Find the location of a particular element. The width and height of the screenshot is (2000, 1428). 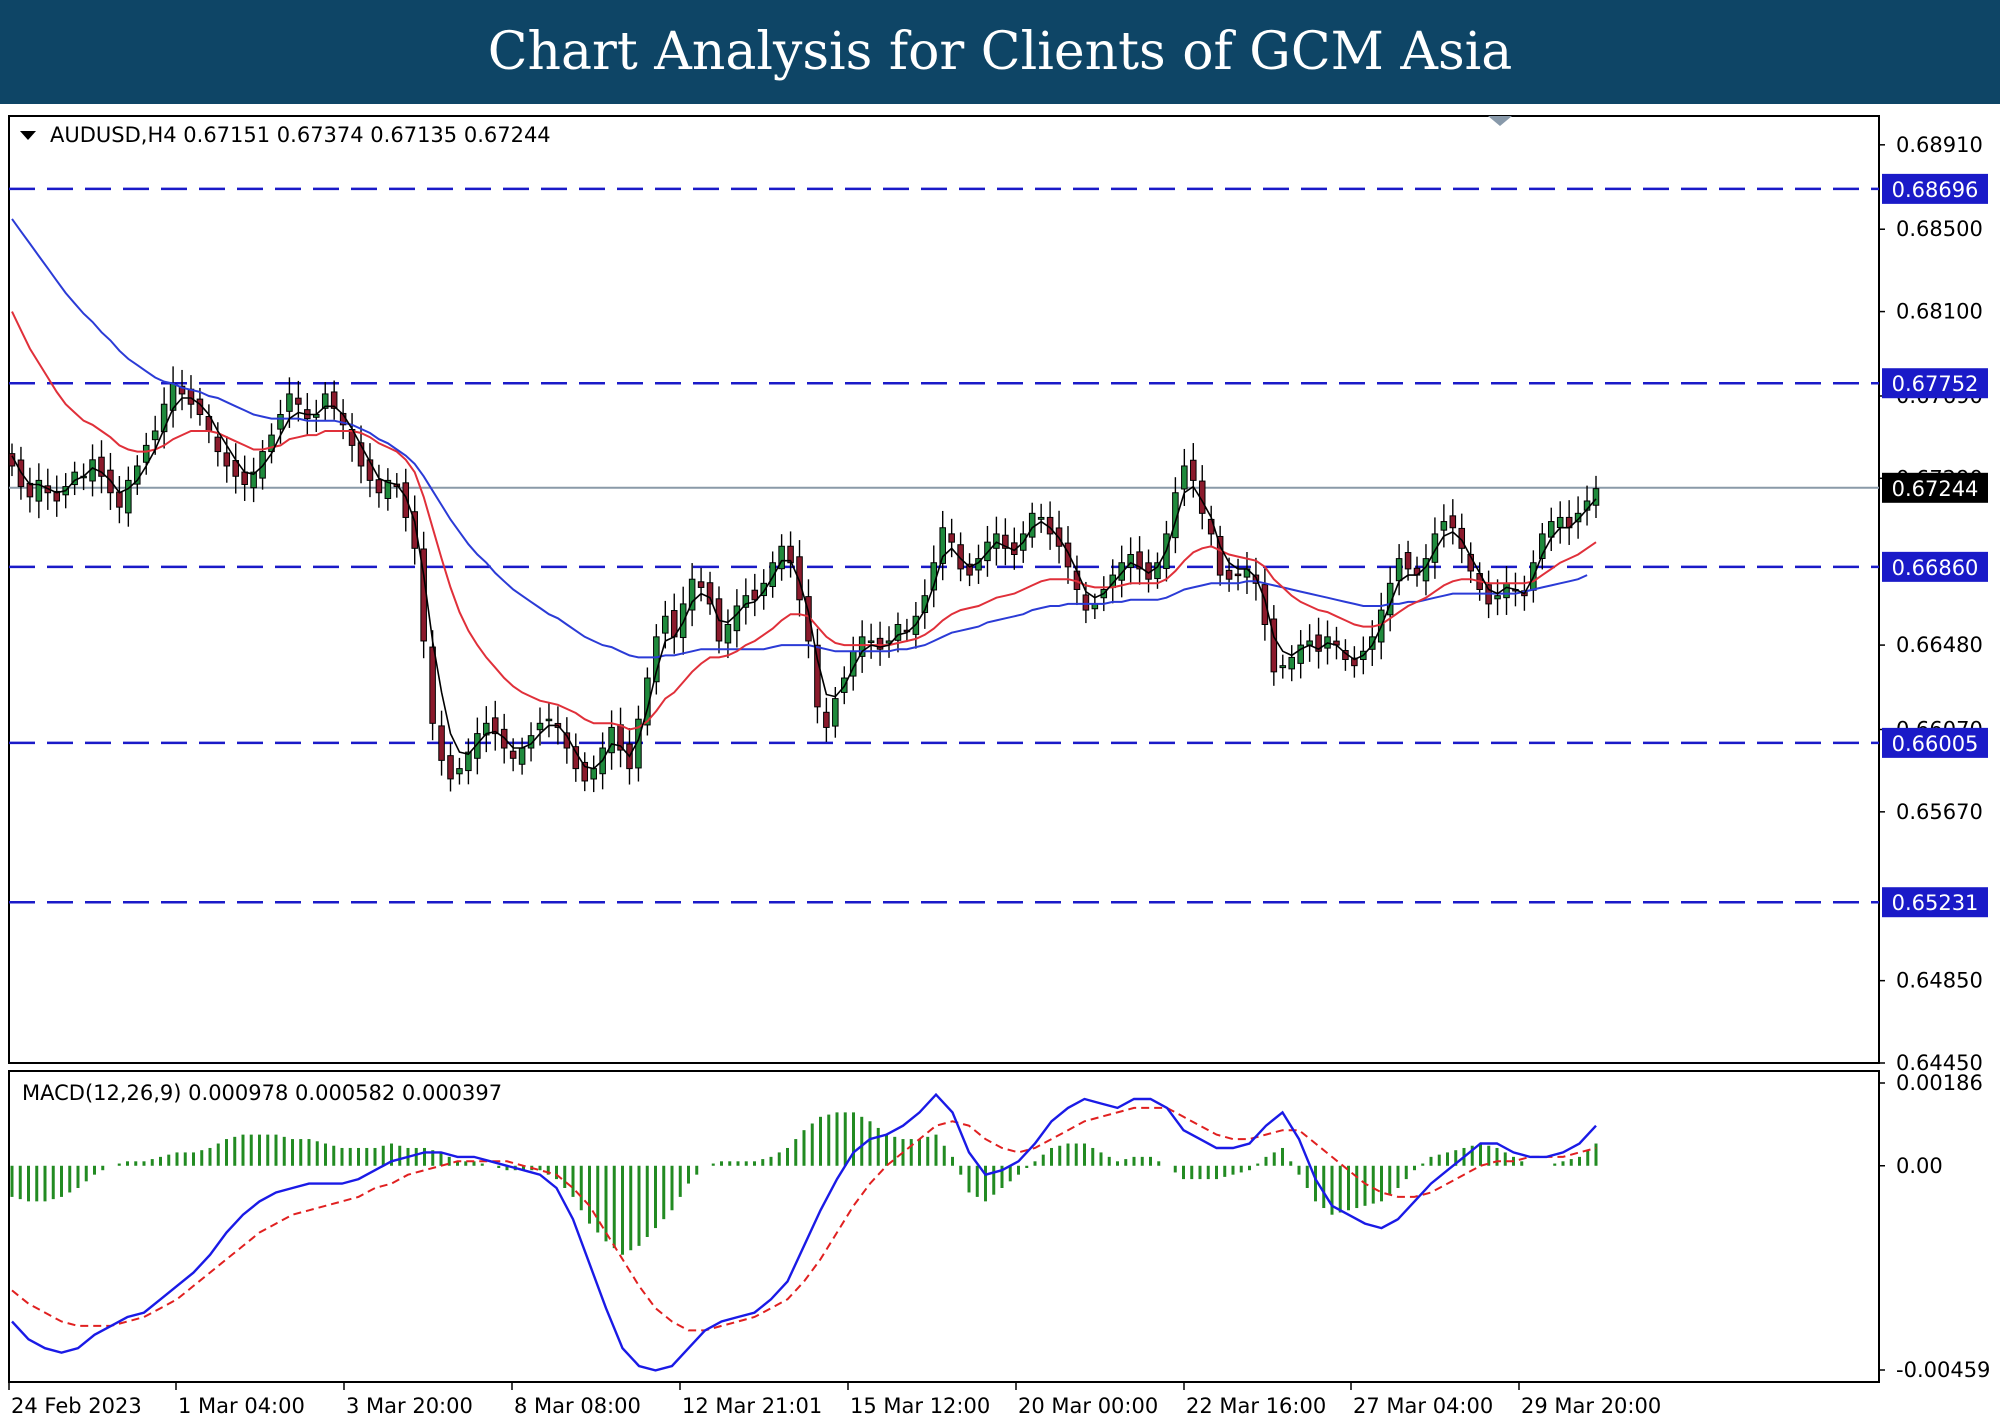

price-tick-label: 0.68910 is located at coordinates (1939, 145).